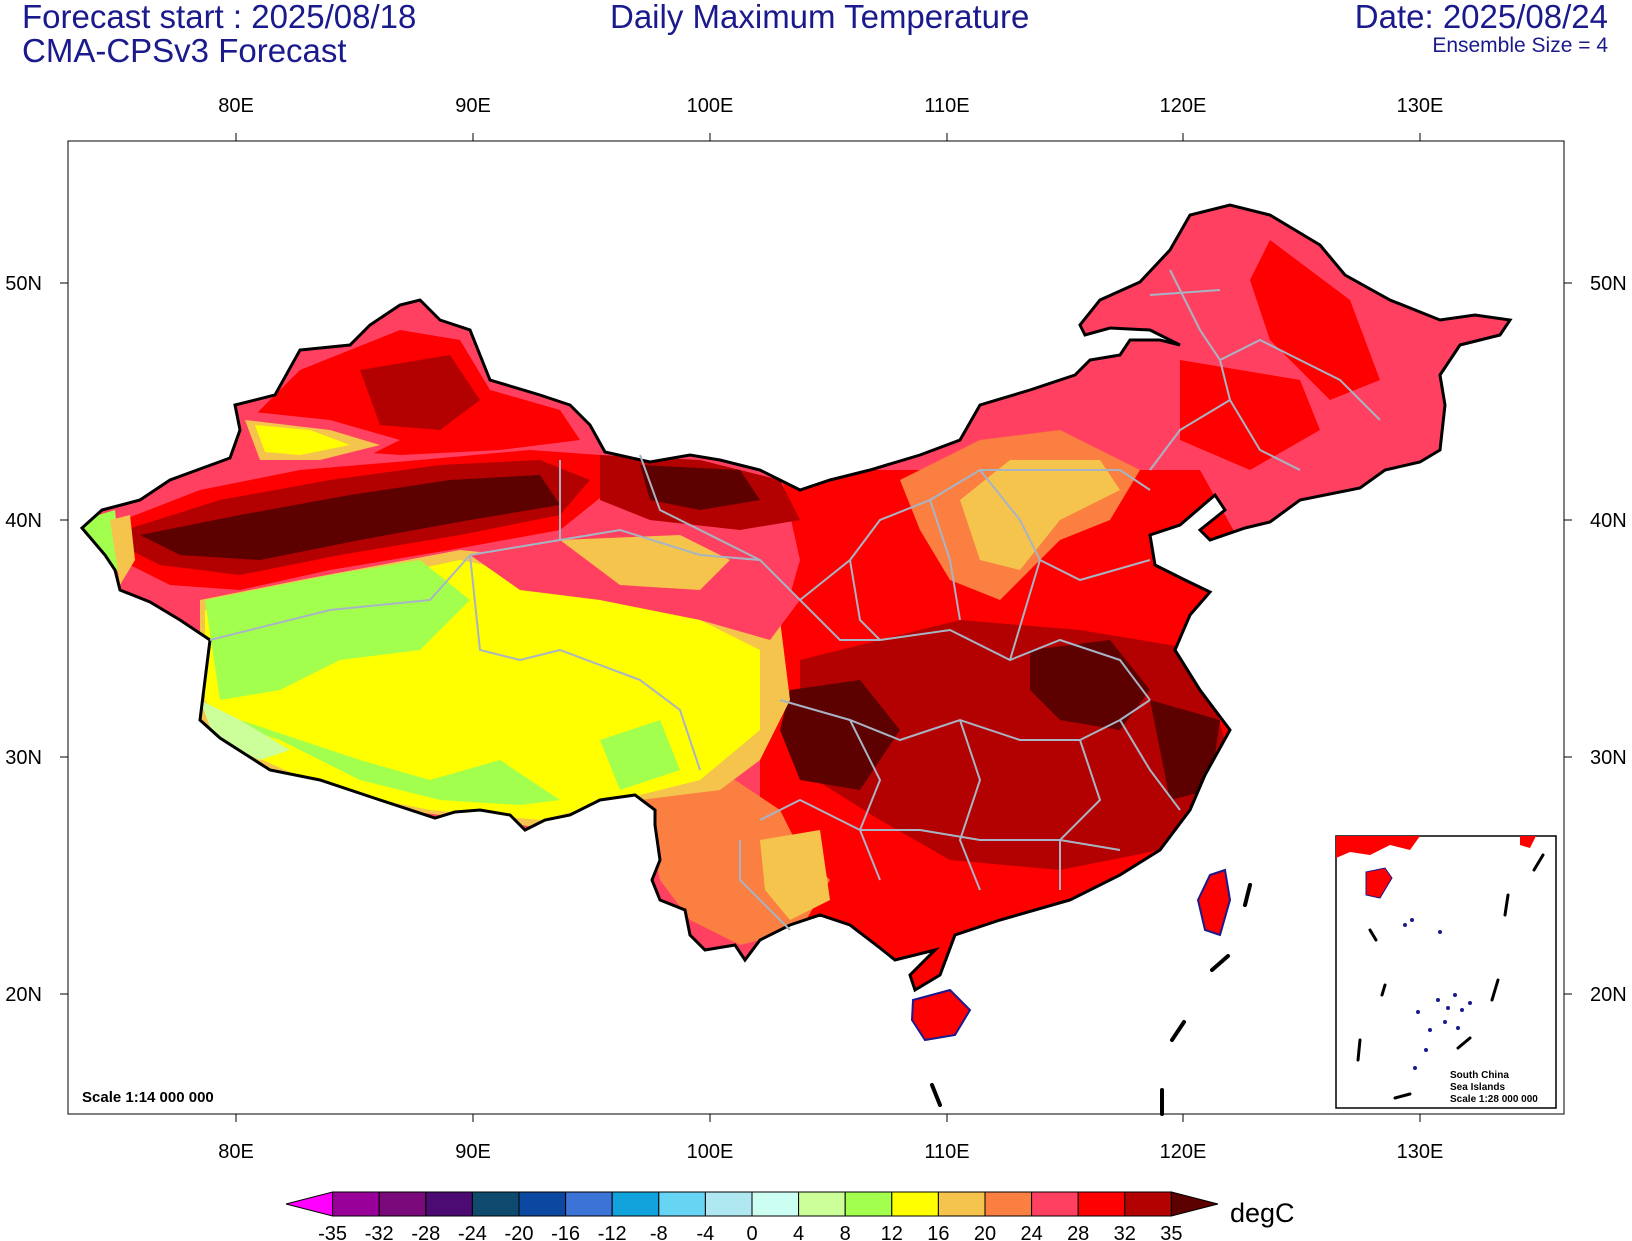 The height and width of the screenshot is (1241, 1632). Describe the element at coordinates (1608, 521) in the screenshot. I see `lat-label-right: 40N` at that location.